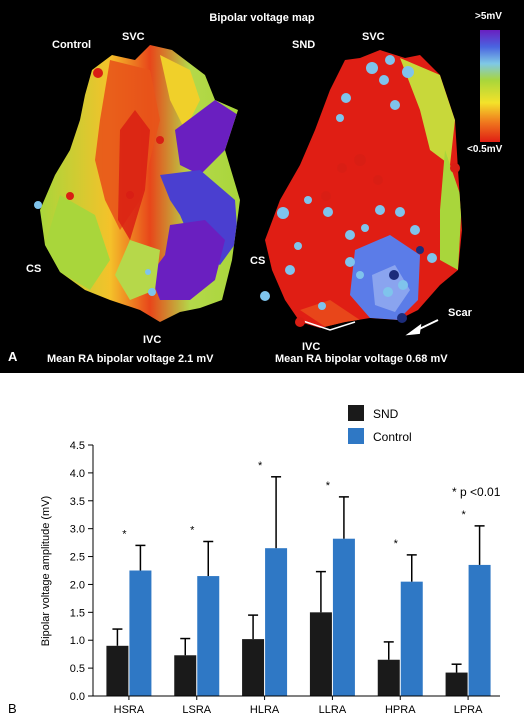 The image size is (524, 728). Describe the element at coordinates (253, 667) in the screenshot. I see `bar-snd-hlra` at that location.